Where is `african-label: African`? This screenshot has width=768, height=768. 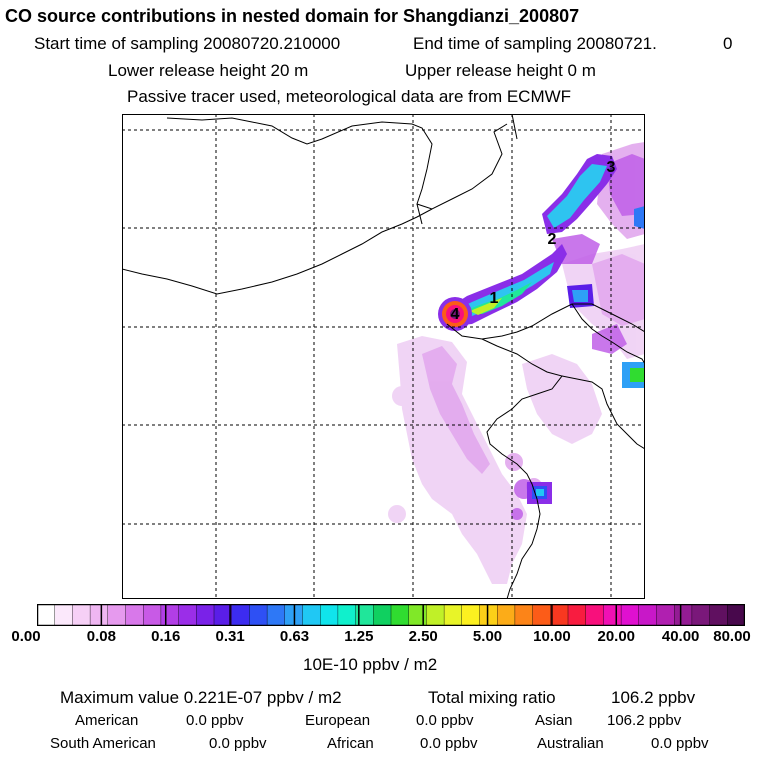 african-label: African is located at coordinates (350, 743).